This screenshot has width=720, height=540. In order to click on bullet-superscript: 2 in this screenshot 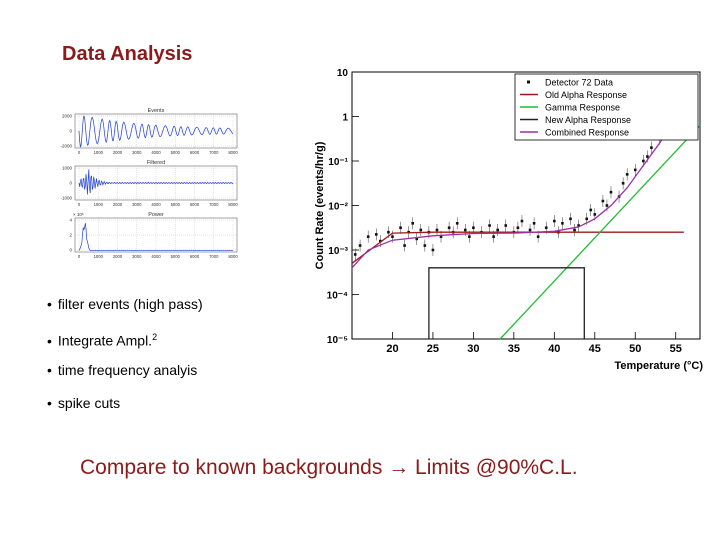, I will do `click(155, 337)`.